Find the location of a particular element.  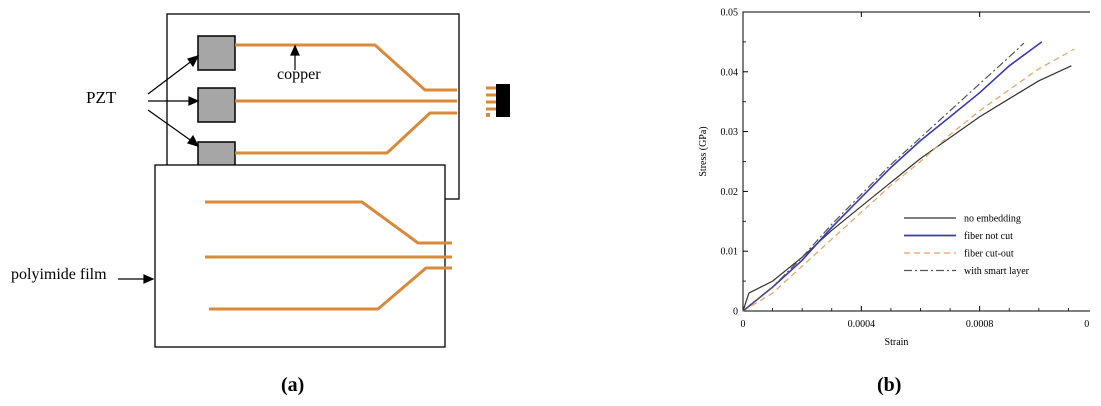

x-tick-label: 0.0012 is located at coordinates (1087, 324).